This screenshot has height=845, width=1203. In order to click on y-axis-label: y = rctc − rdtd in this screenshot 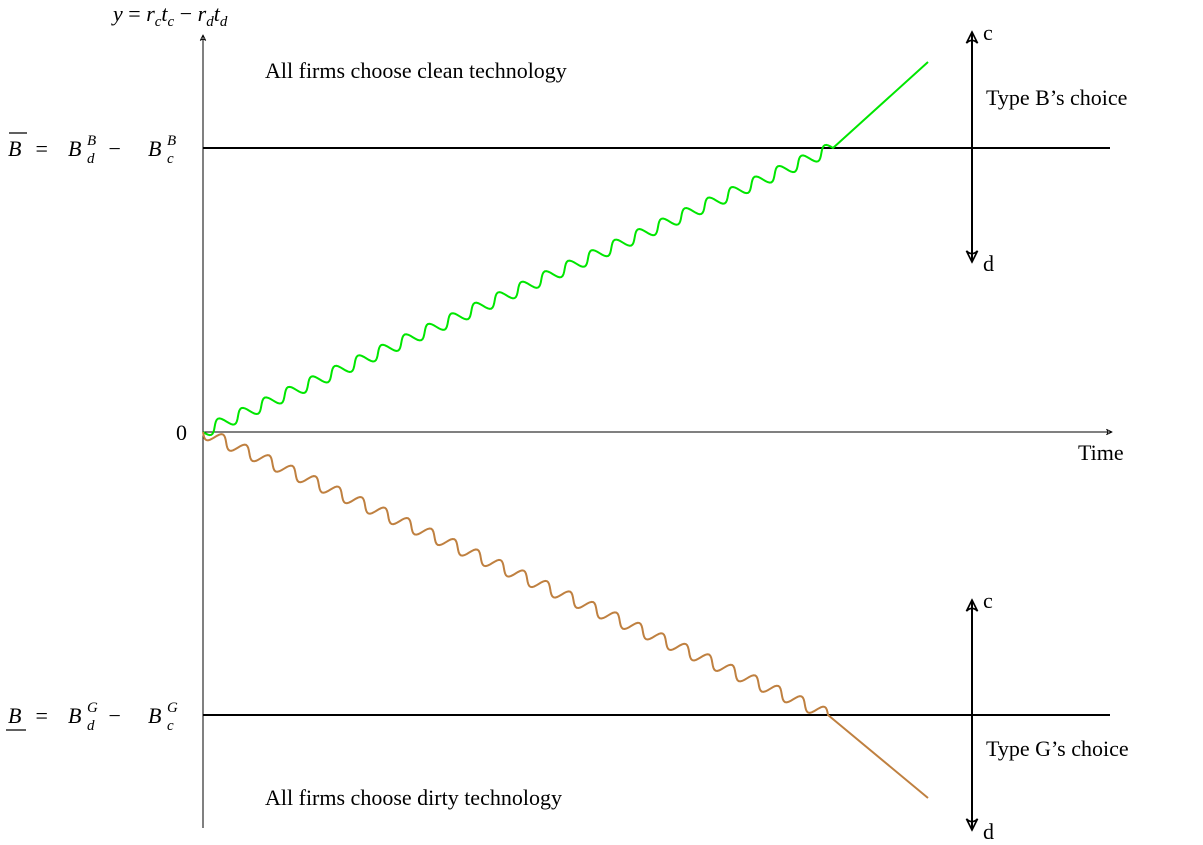, I will do `click(169, 15)`.